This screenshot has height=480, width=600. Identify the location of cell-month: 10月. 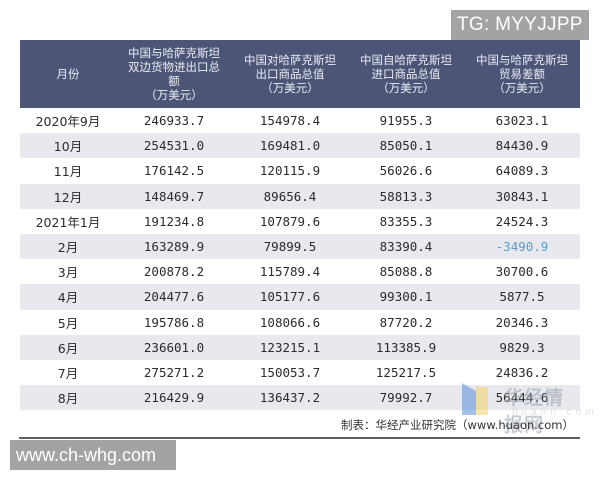
(68, 146).